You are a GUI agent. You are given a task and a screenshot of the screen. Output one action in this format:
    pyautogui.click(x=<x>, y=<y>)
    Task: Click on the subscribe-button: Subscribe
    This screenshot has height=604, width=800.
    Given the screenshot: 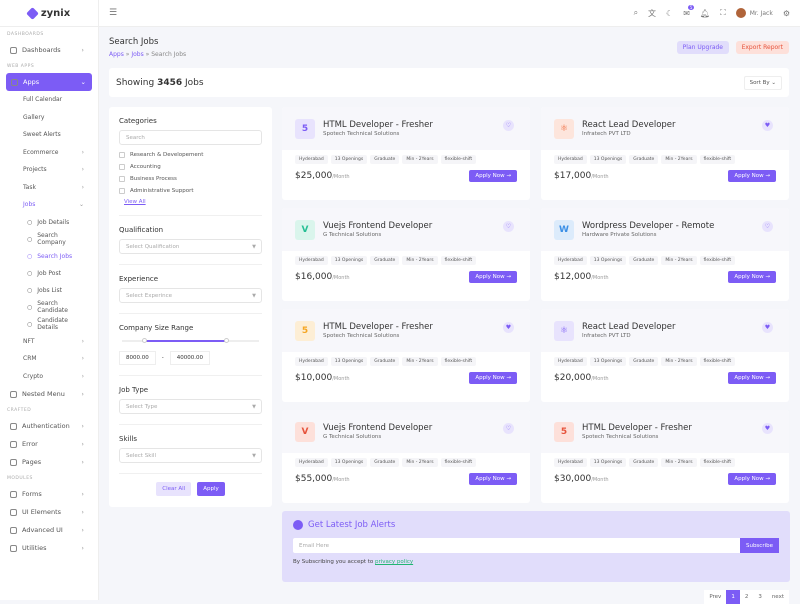 What is the action you would take?
    pyautogui.click(x=759, y=545)
    